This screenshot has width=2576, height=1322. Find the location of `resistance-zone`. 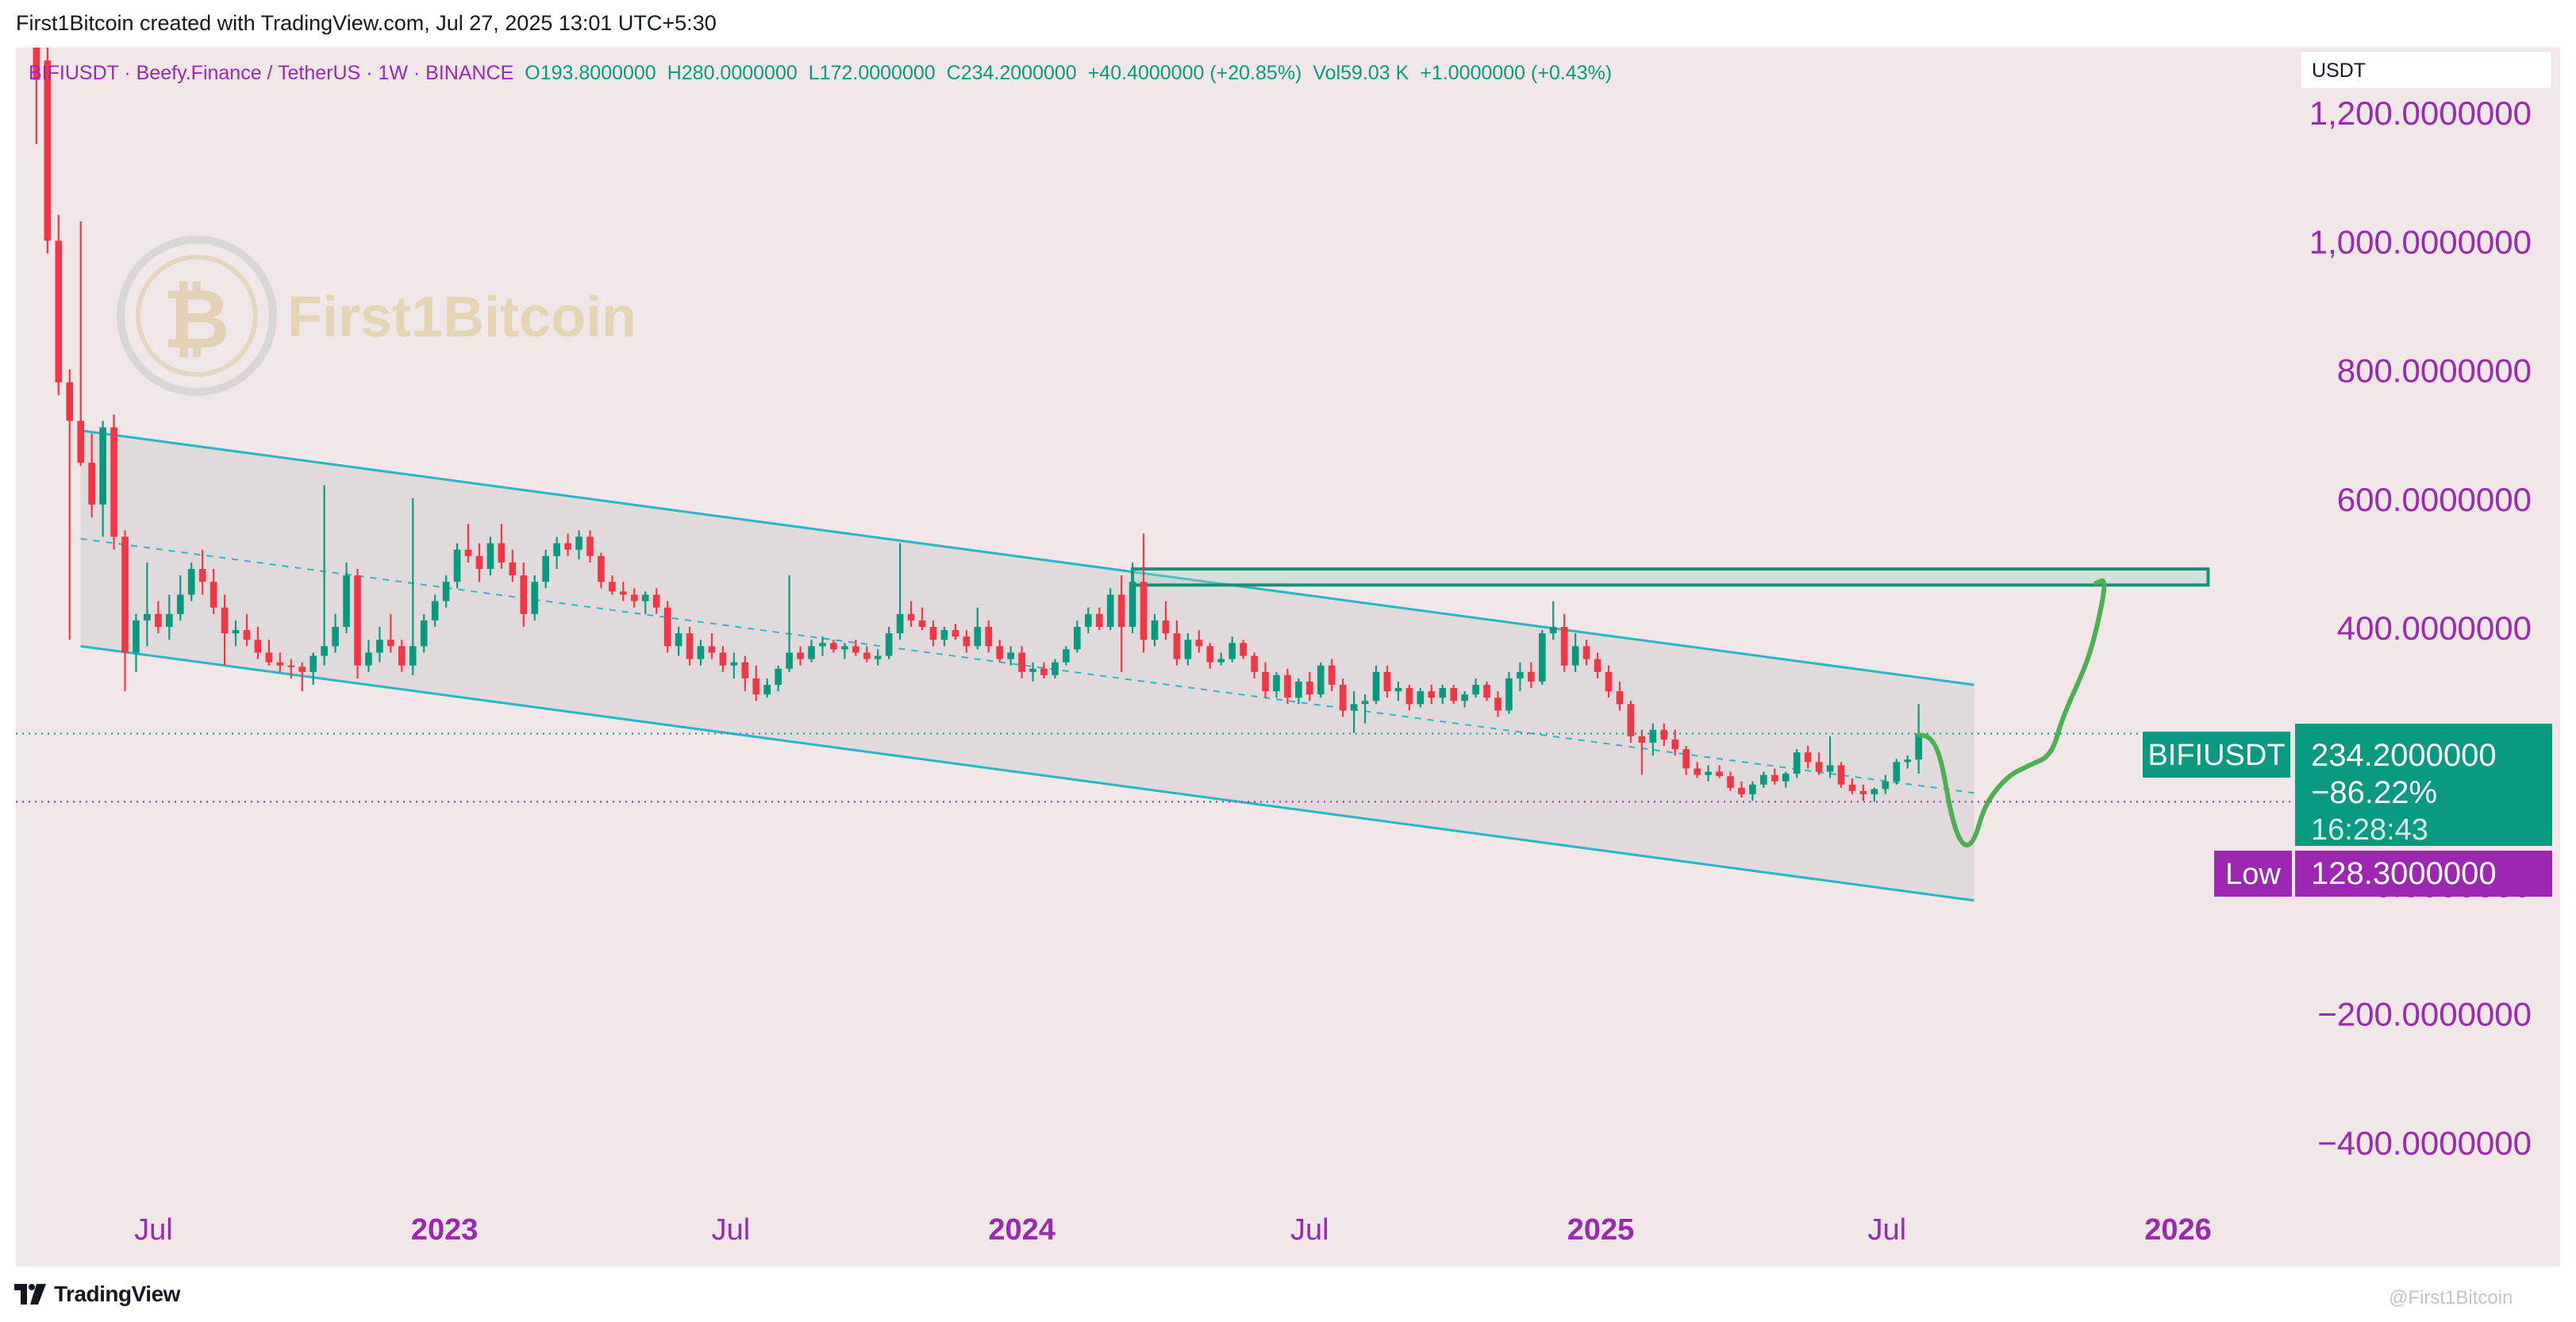

resistance-zone is located at coordinates (1671, 577).